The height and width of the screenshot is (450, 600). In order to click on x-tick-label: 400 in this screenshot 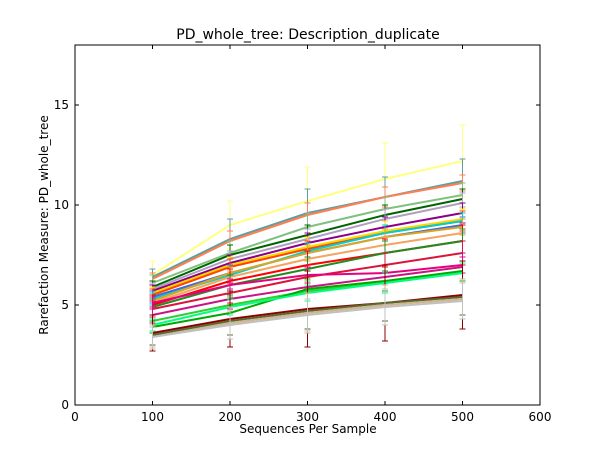, I will do `click(385, 417)`.